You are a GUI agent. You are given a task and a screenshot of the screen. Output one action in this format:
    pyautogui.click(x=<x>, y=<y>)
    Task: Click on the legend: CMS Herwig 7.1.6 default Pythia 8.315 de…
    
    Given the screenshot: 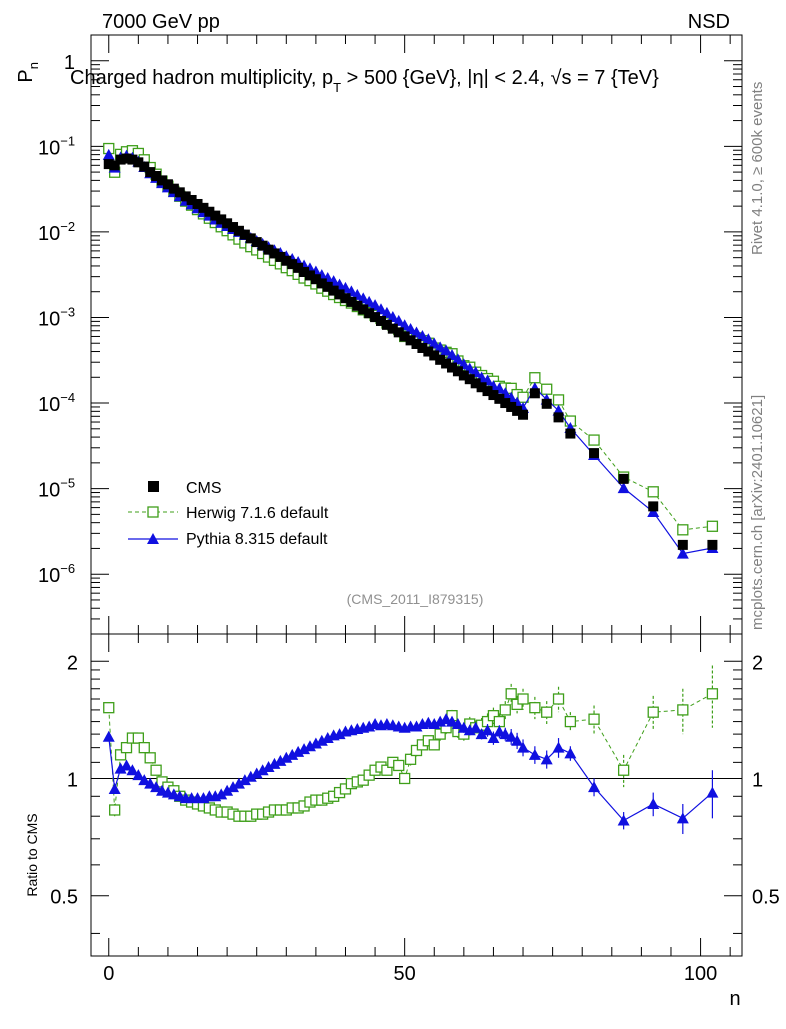 What is the action you would take?
    pyautogui.click(x=228, y=514)
    